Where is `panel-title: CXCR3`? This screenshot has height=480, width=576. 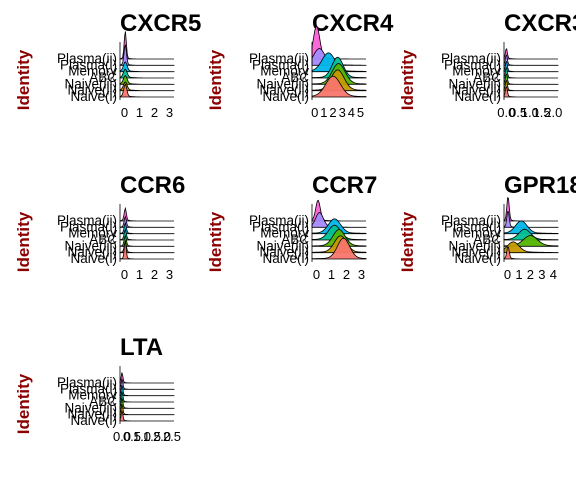
panel-title: CXCR3 is located at coordinates (540, 23).